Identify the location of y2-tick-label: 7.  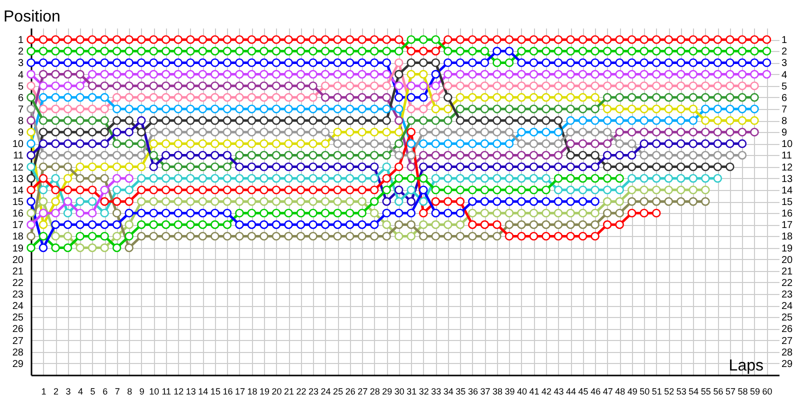
(785, 110).